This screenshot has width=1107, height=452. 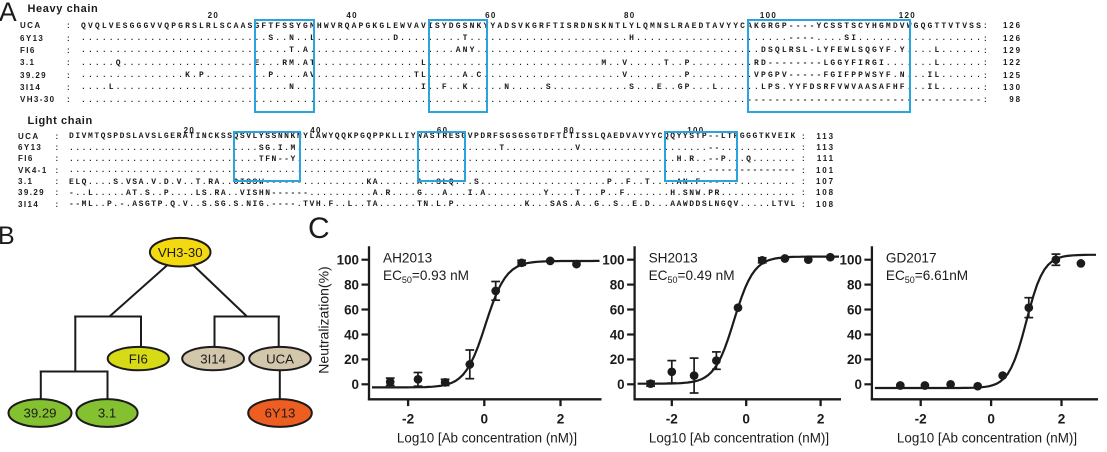 I want to click on svg-text: 3.1, so click(x=107, y=413).